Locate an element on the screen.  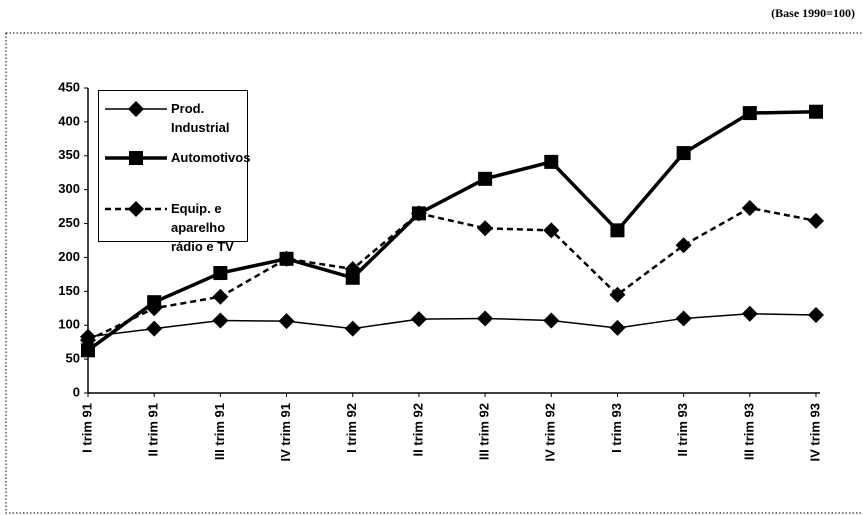
y-tick-label: 250 is located at coordinates (69, 222).